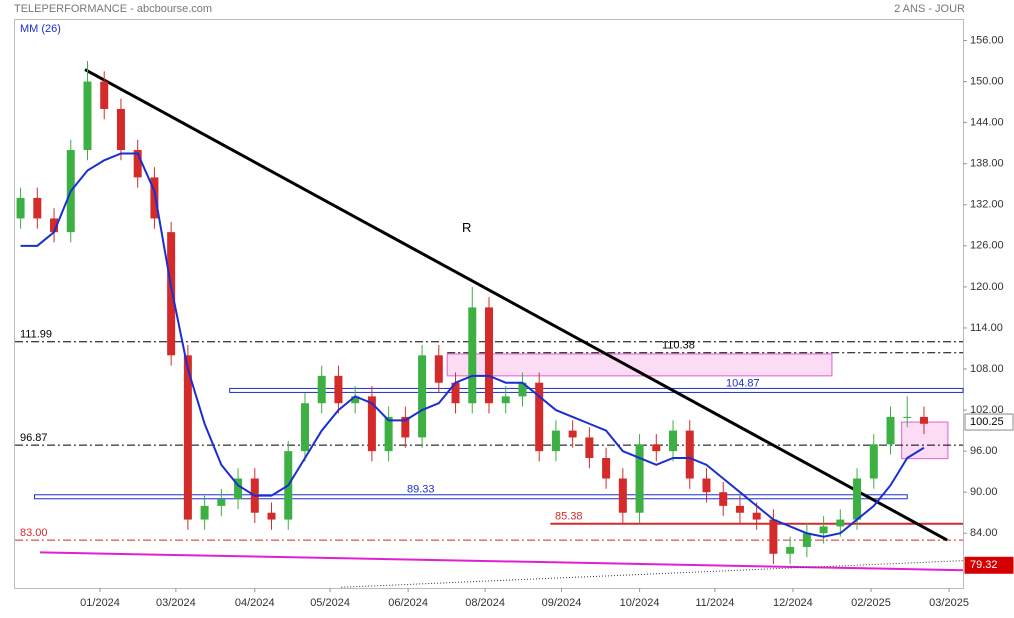 The width and height of the screenshot is (1014, 618). I want to click on price-tag-label: 79.32, so click(984, 565).